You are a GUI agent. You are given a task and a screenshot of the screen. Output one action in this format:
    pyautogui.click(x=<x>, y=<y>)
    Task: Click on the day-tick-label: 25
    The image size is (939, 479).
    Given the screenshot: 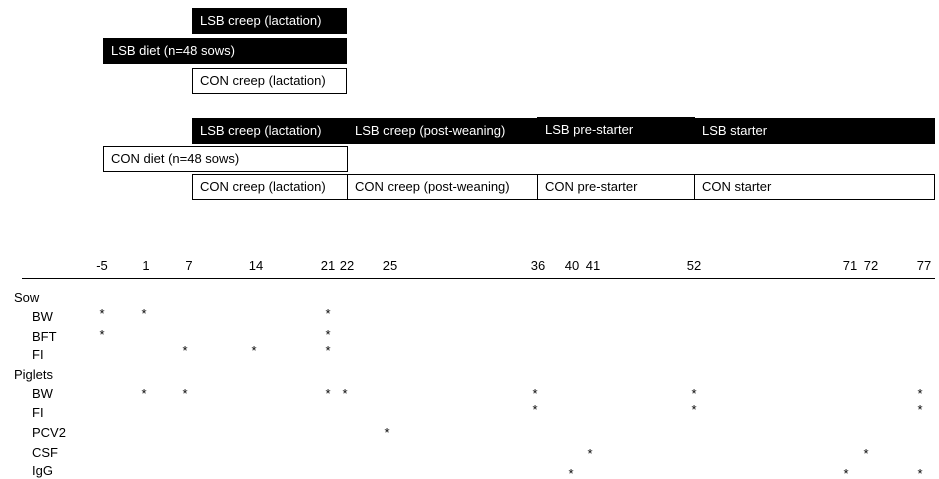 What is the action you would take?
    pyautogui.click(x=390, y=265)
    